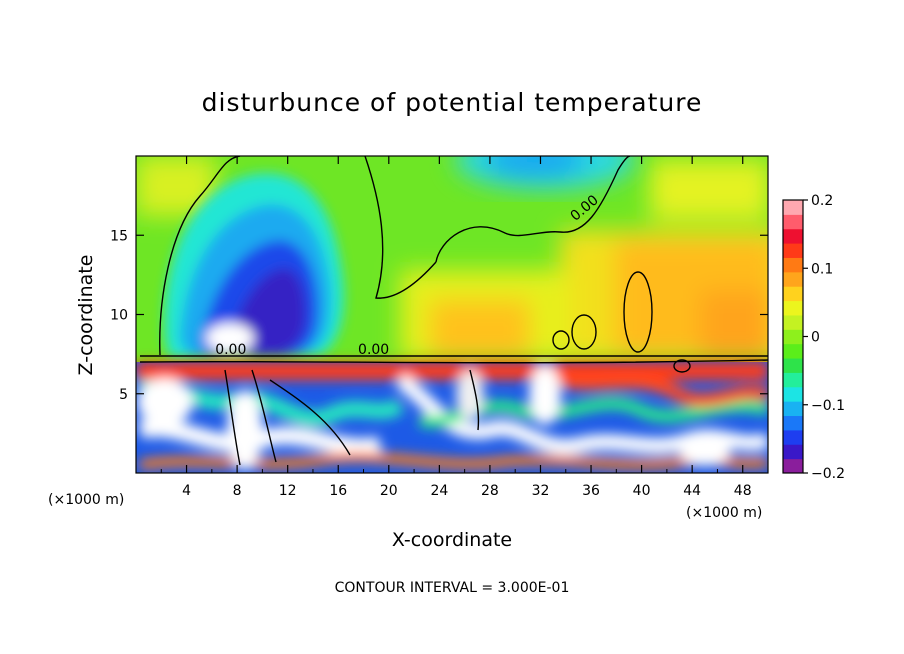 The width and height of the screenshot is (904, 654). I want to click on y-tick-label: 10, so click(119, 316).